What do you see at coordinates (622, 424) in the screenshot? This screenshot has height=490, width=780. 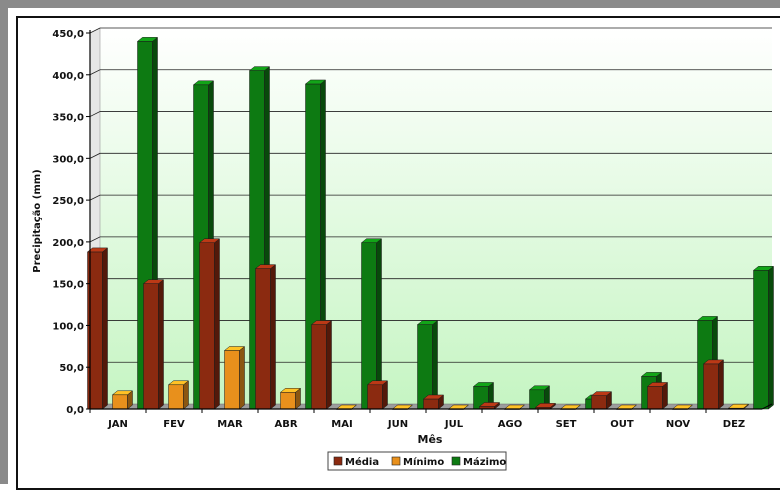 I see `x-tick-label: OUT` at bounding box center [622, 424].